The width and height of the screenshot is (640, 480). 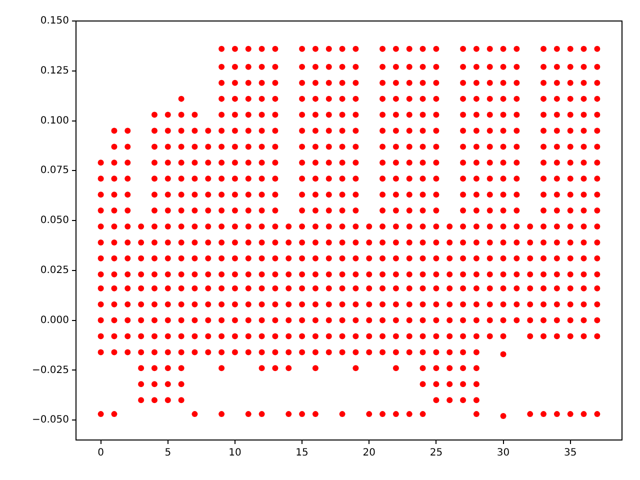 What do you see at coordinates (54, 70) in the screenshot?
I see `y-tick-label: 0.125` at bounding box center [54, 70].